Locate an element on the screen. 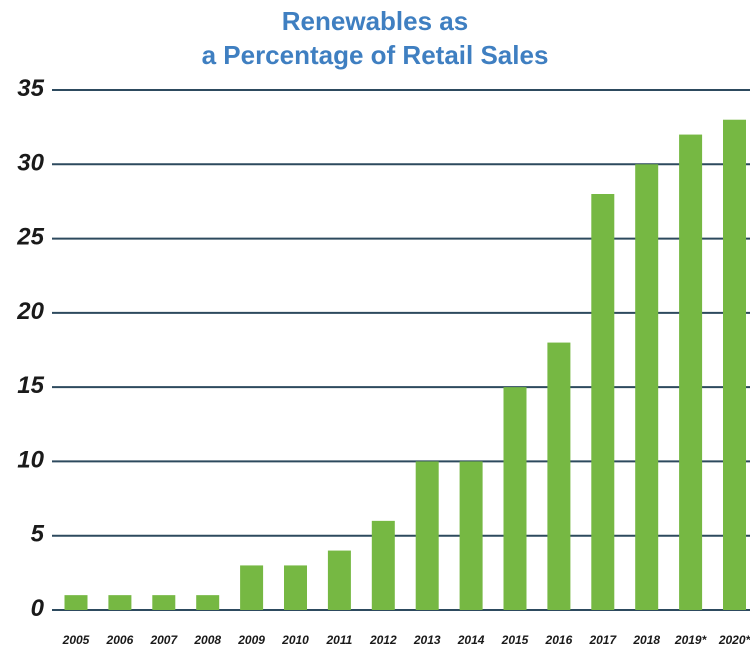 This screenshot has height=653, width=750. x-tick-label: 2010 is located at coordinates (295, 640).